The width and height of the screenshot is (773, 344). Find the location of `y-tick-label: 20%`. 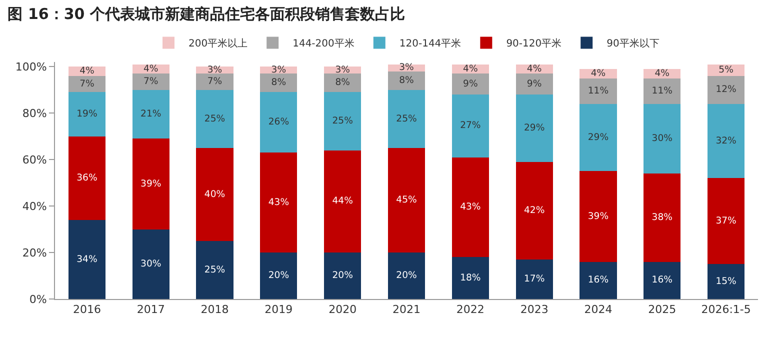

y-tick-label: 20% is located at coordinates (34, 253).